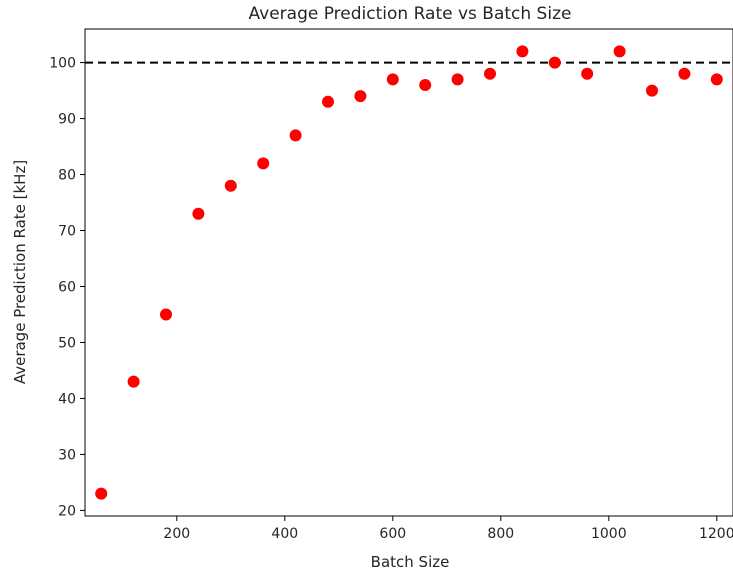 The width and height of the screenshot is (733, 573). Describe the element at coordinates (176, 534) in the screenshot. I see `x-tick-label: 200` at that location.